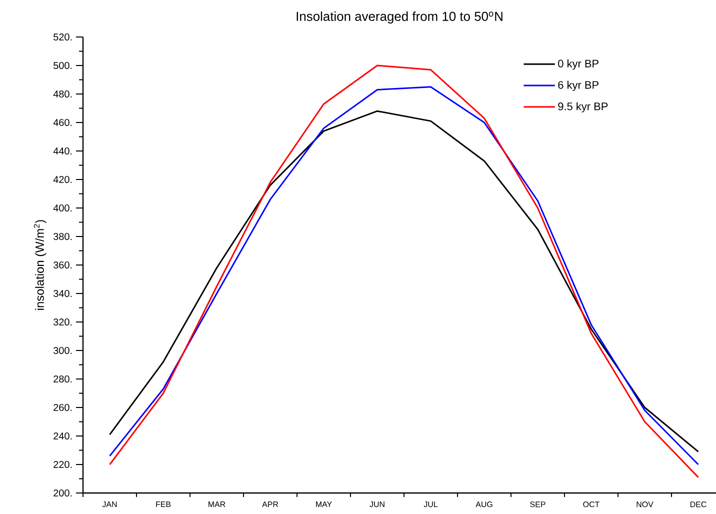 The height and width of the screenshot is (514, 716). Describe the element at coordinates (62, 236) in the screenshot. I see `y-tick-label: 380.` at that location.